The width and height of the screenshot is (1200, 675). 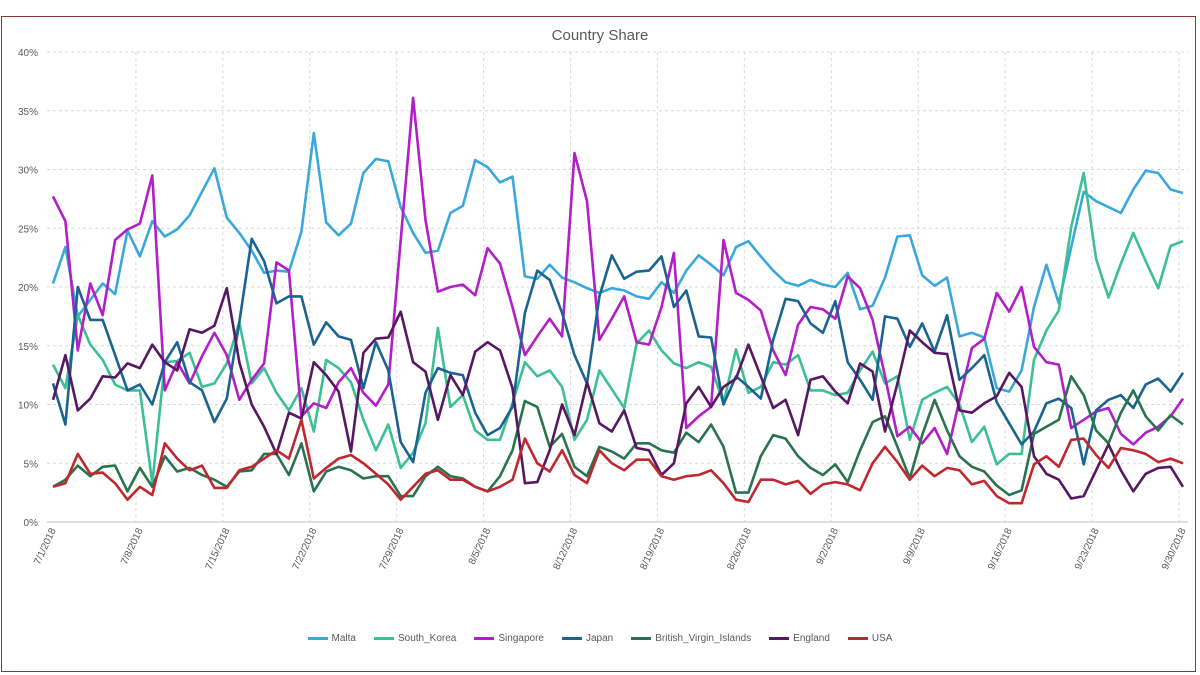 What do you see at coordinates (28, 347) in the screenshot?
I see `y-tick-label: 15%` at bounding box center [28, 347].